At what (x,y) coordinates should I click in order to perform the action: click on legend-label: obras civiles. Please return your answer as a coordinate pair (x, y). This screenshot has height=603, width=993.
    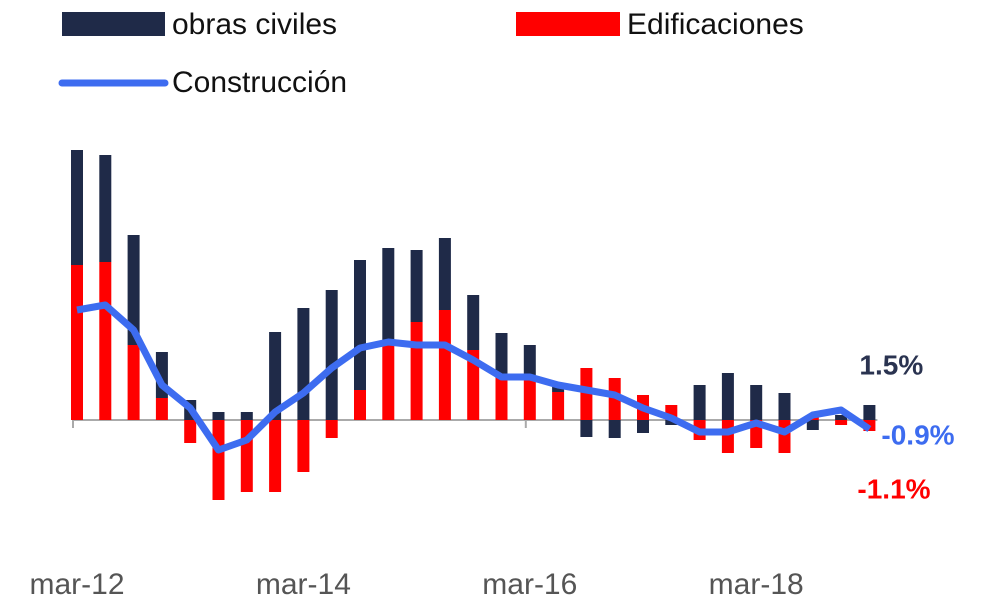
    Looking at the image, I should click on (254, 24).